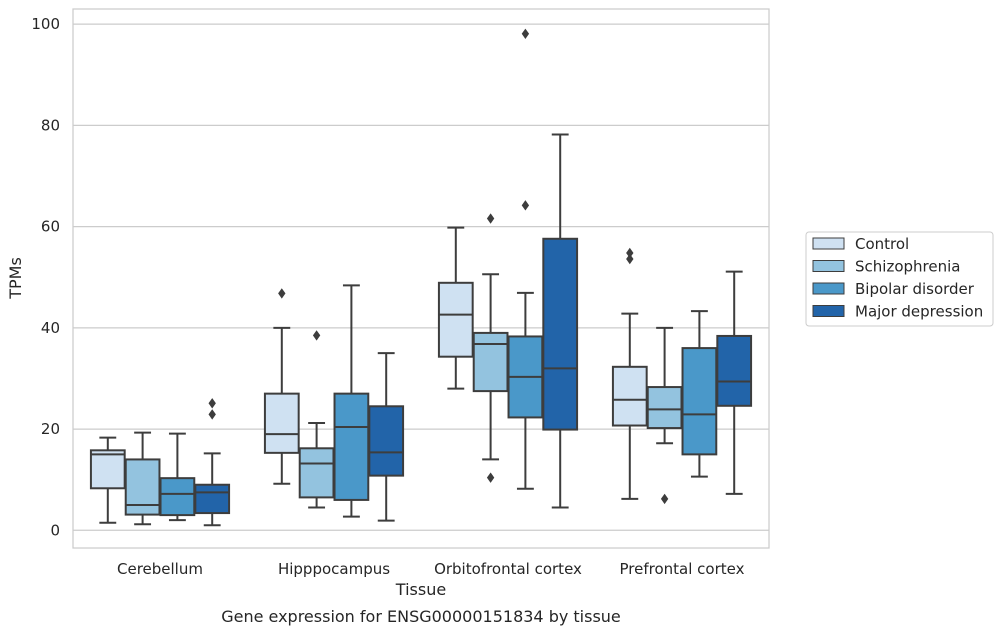 The image size is (1002, 634). I want to click on legend-label: Major depression, so click(919, 312).